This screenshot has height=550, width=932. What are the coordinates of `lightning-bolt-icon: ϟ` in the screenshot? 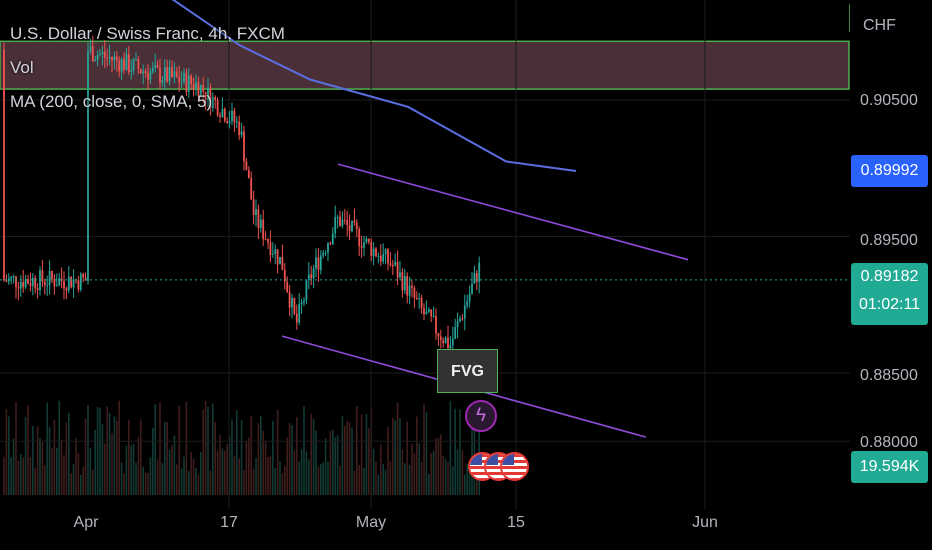 It's located at (481, 416).